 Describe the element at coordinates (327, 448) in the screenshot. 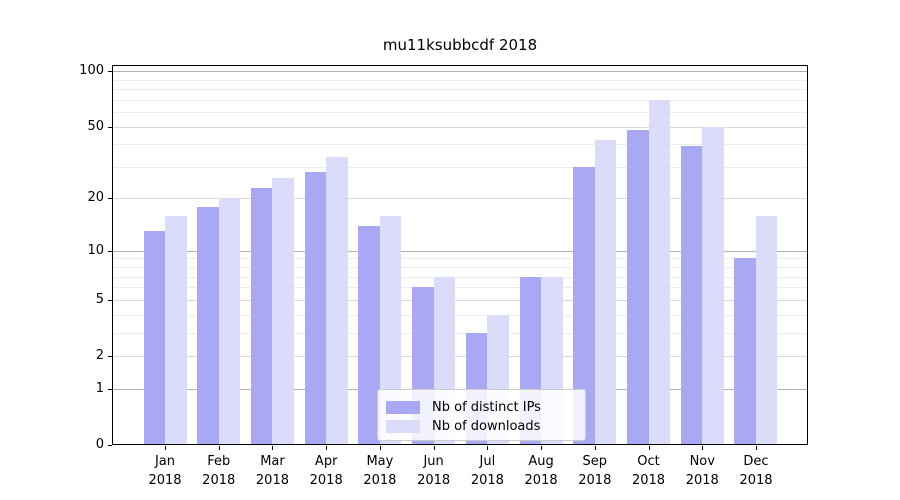

I see `x-tick-apr` at that location.